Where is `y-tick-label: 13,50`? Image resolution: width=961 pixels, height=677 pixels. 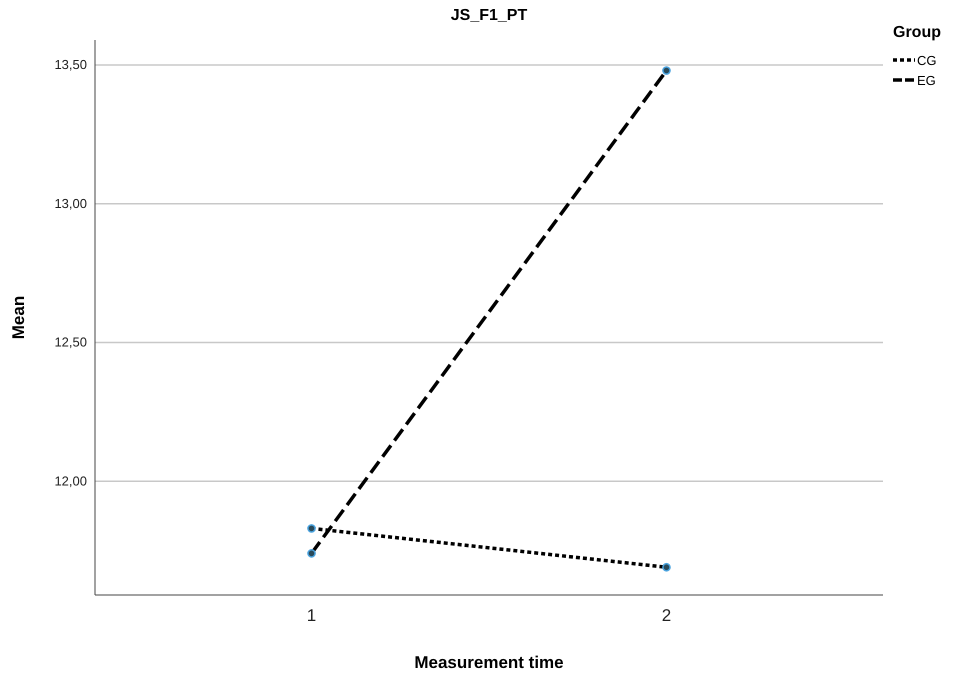
y-tick-label: 13,50 is located at coordinates (70, 64).